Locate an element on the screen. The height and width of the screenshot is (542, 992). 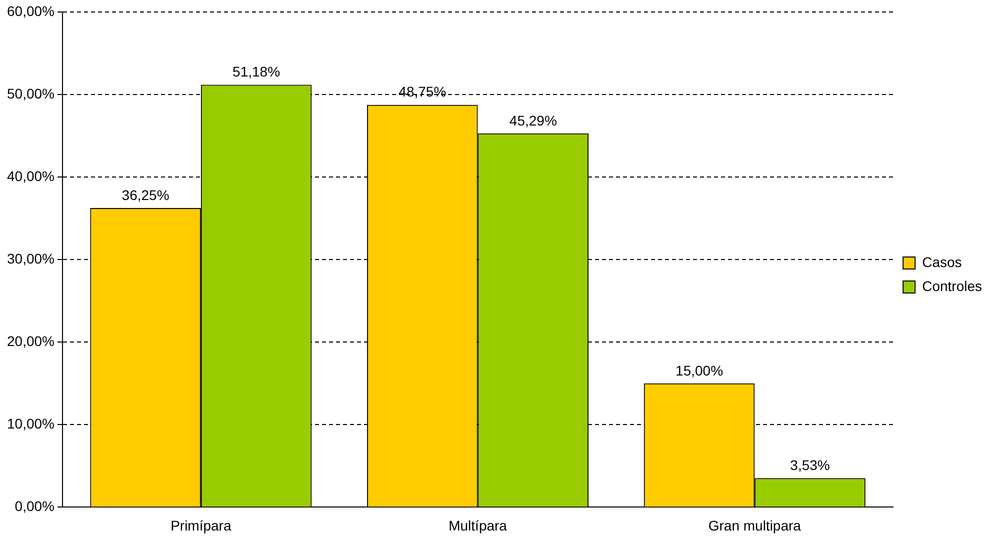
x-tick-label: Multípara is located at coordinates (478, 525).